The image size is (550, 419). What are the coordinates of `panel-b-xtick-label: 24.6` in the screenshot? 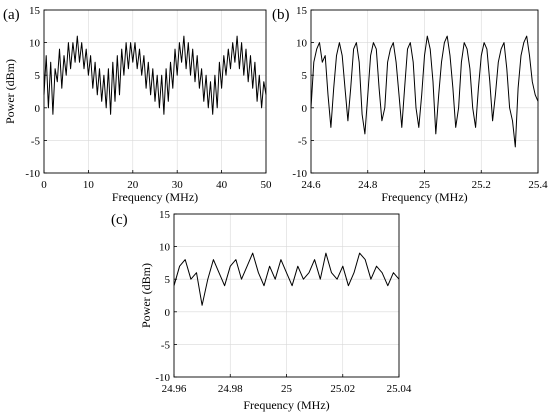 It's located at (311, 185).